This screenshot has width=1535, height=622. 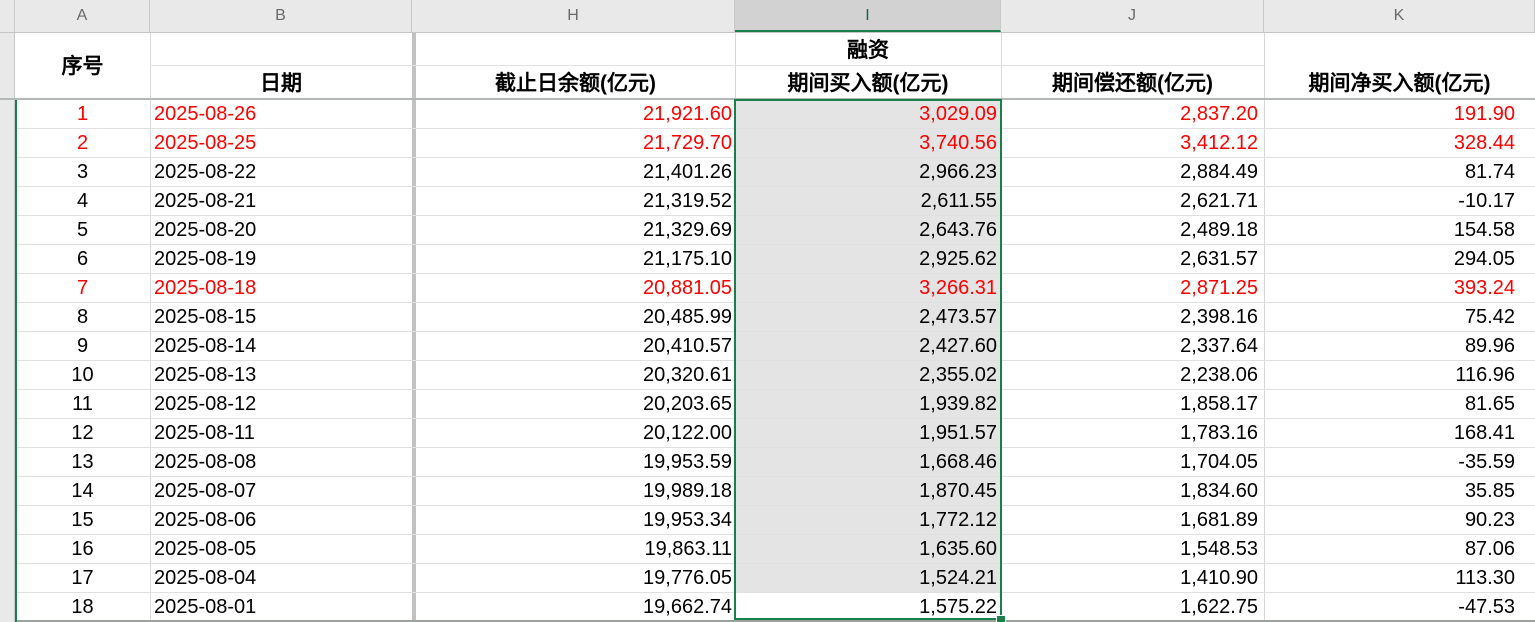 What do you see at coordinates (82, 172) in the screenshot?
I see `cell-no: 3` at bounding box center [82, 172].